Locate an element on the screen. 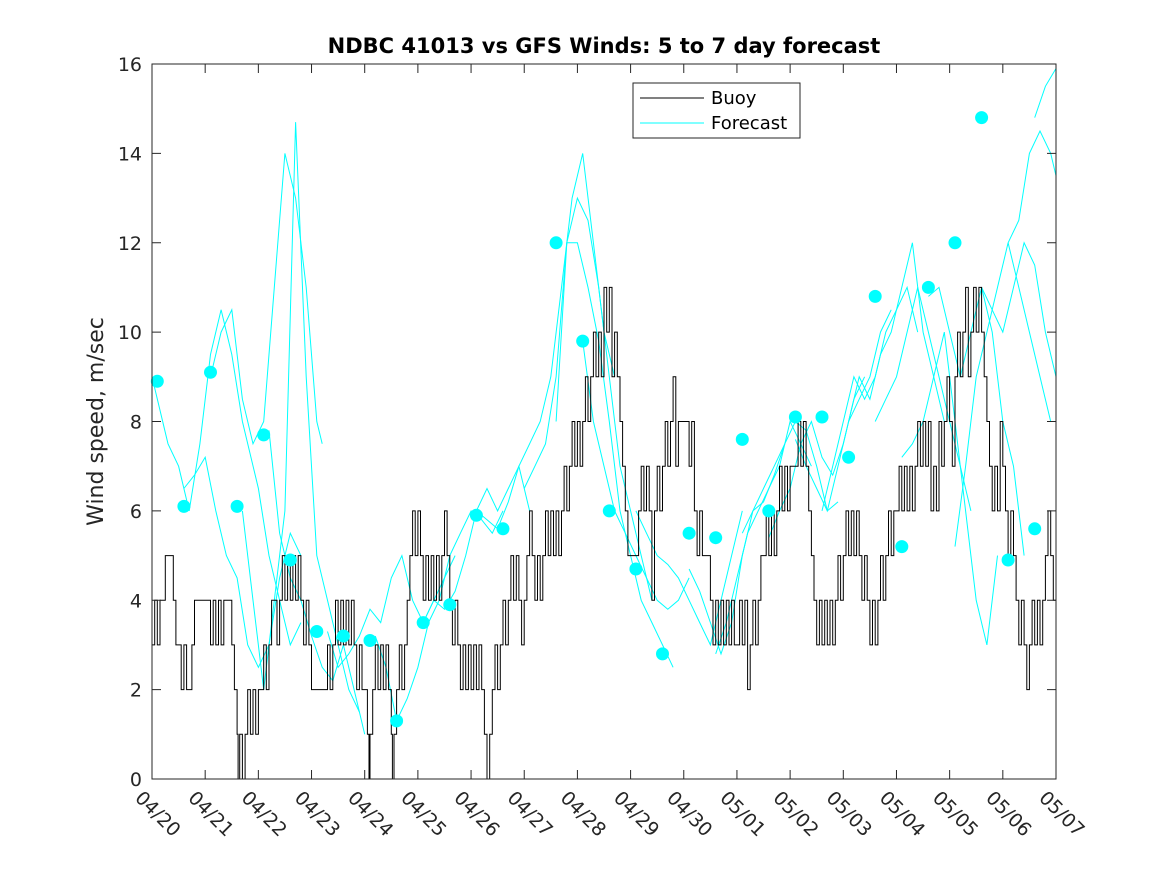 The height and width of the screenshot is (875, 1167). legend-label-forecast: Forecast is located at coordinates (749, 123).